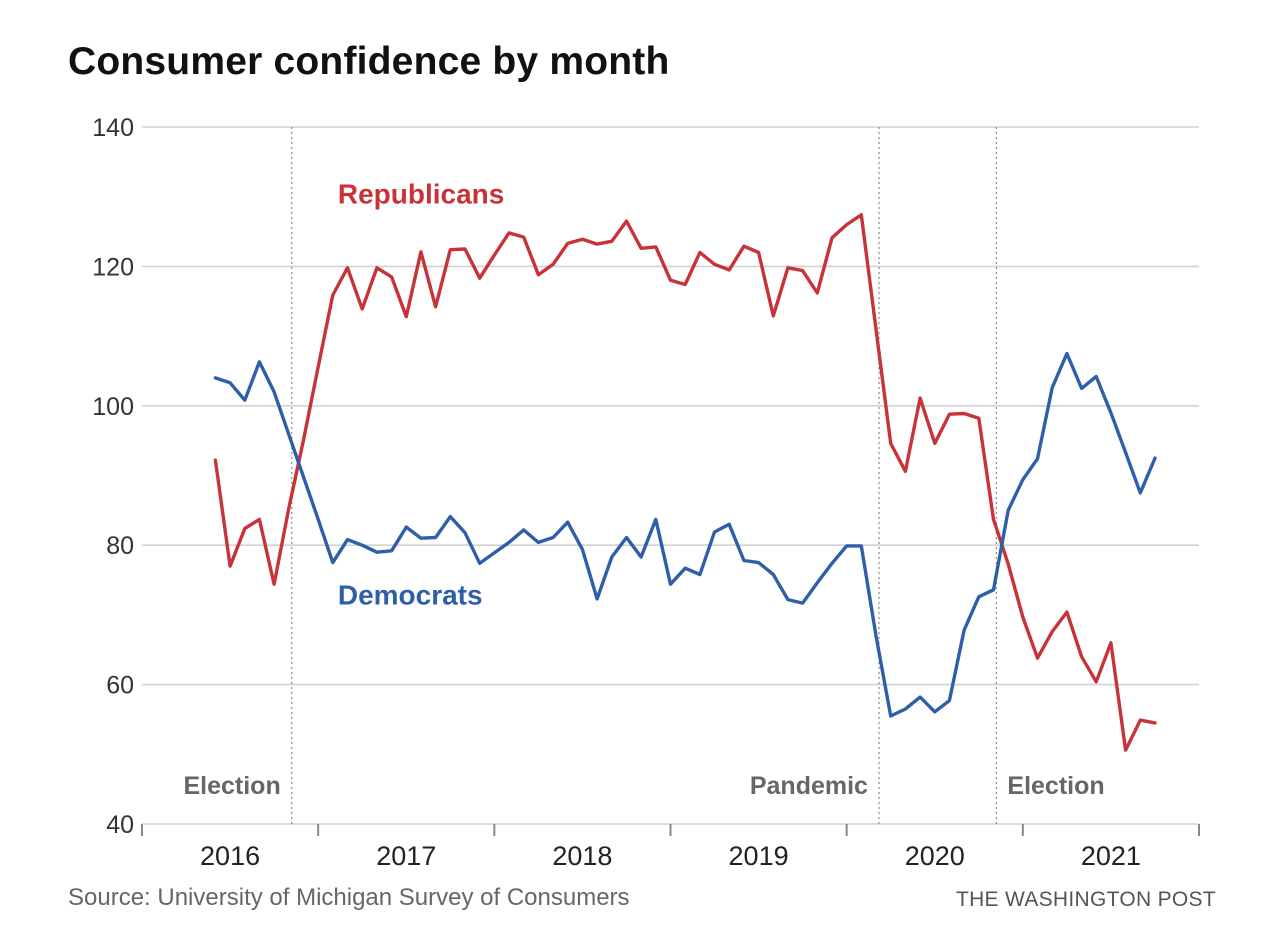 The height and width of the screenshot is (946, 1284). Describe the element at coordinates (1085, 899) in the screenshot. I see `publisher-credit: THE WASHINGTON POST` at that location.